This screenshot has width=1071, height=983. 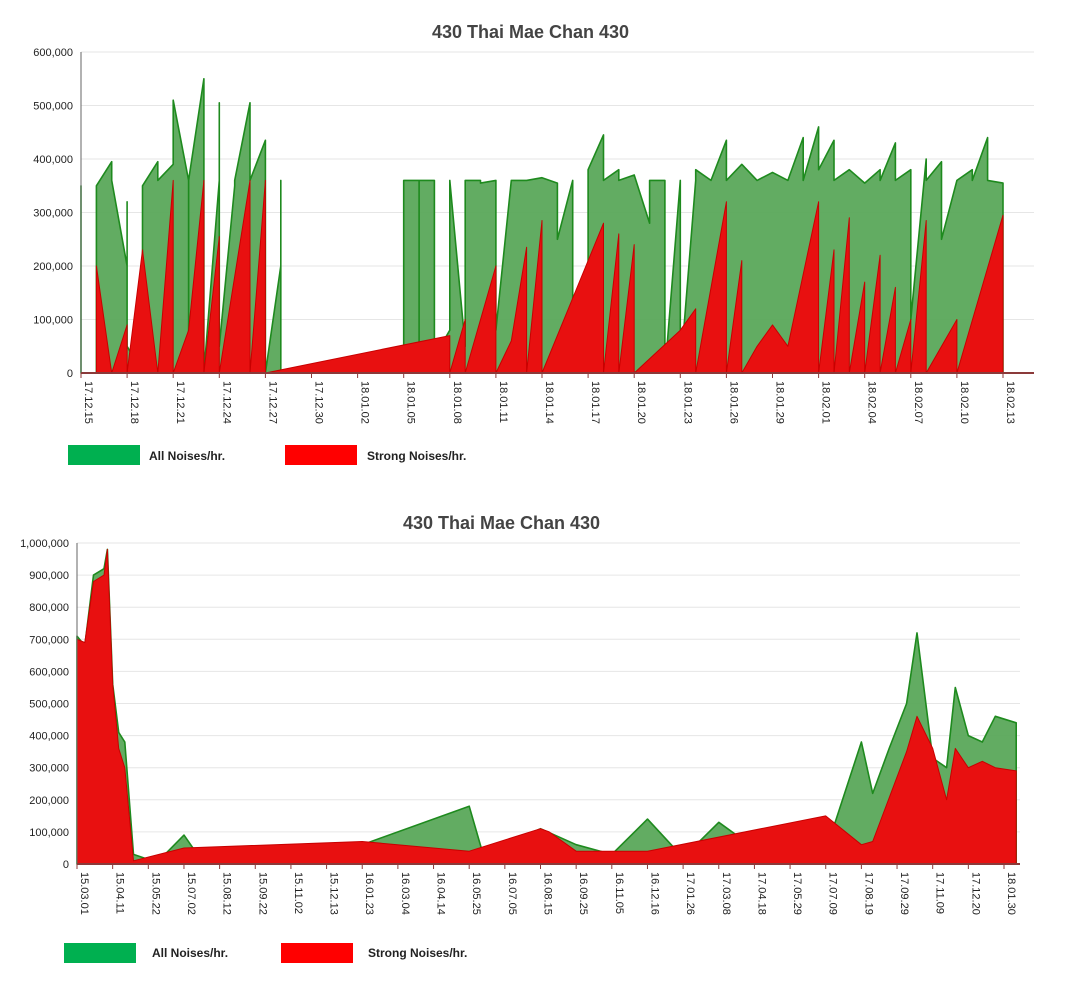 What do you see at coordinates (583, 893) in the screenshot?
I see `x-tick-label: 16.09.25` at bounding box center [583, 893].